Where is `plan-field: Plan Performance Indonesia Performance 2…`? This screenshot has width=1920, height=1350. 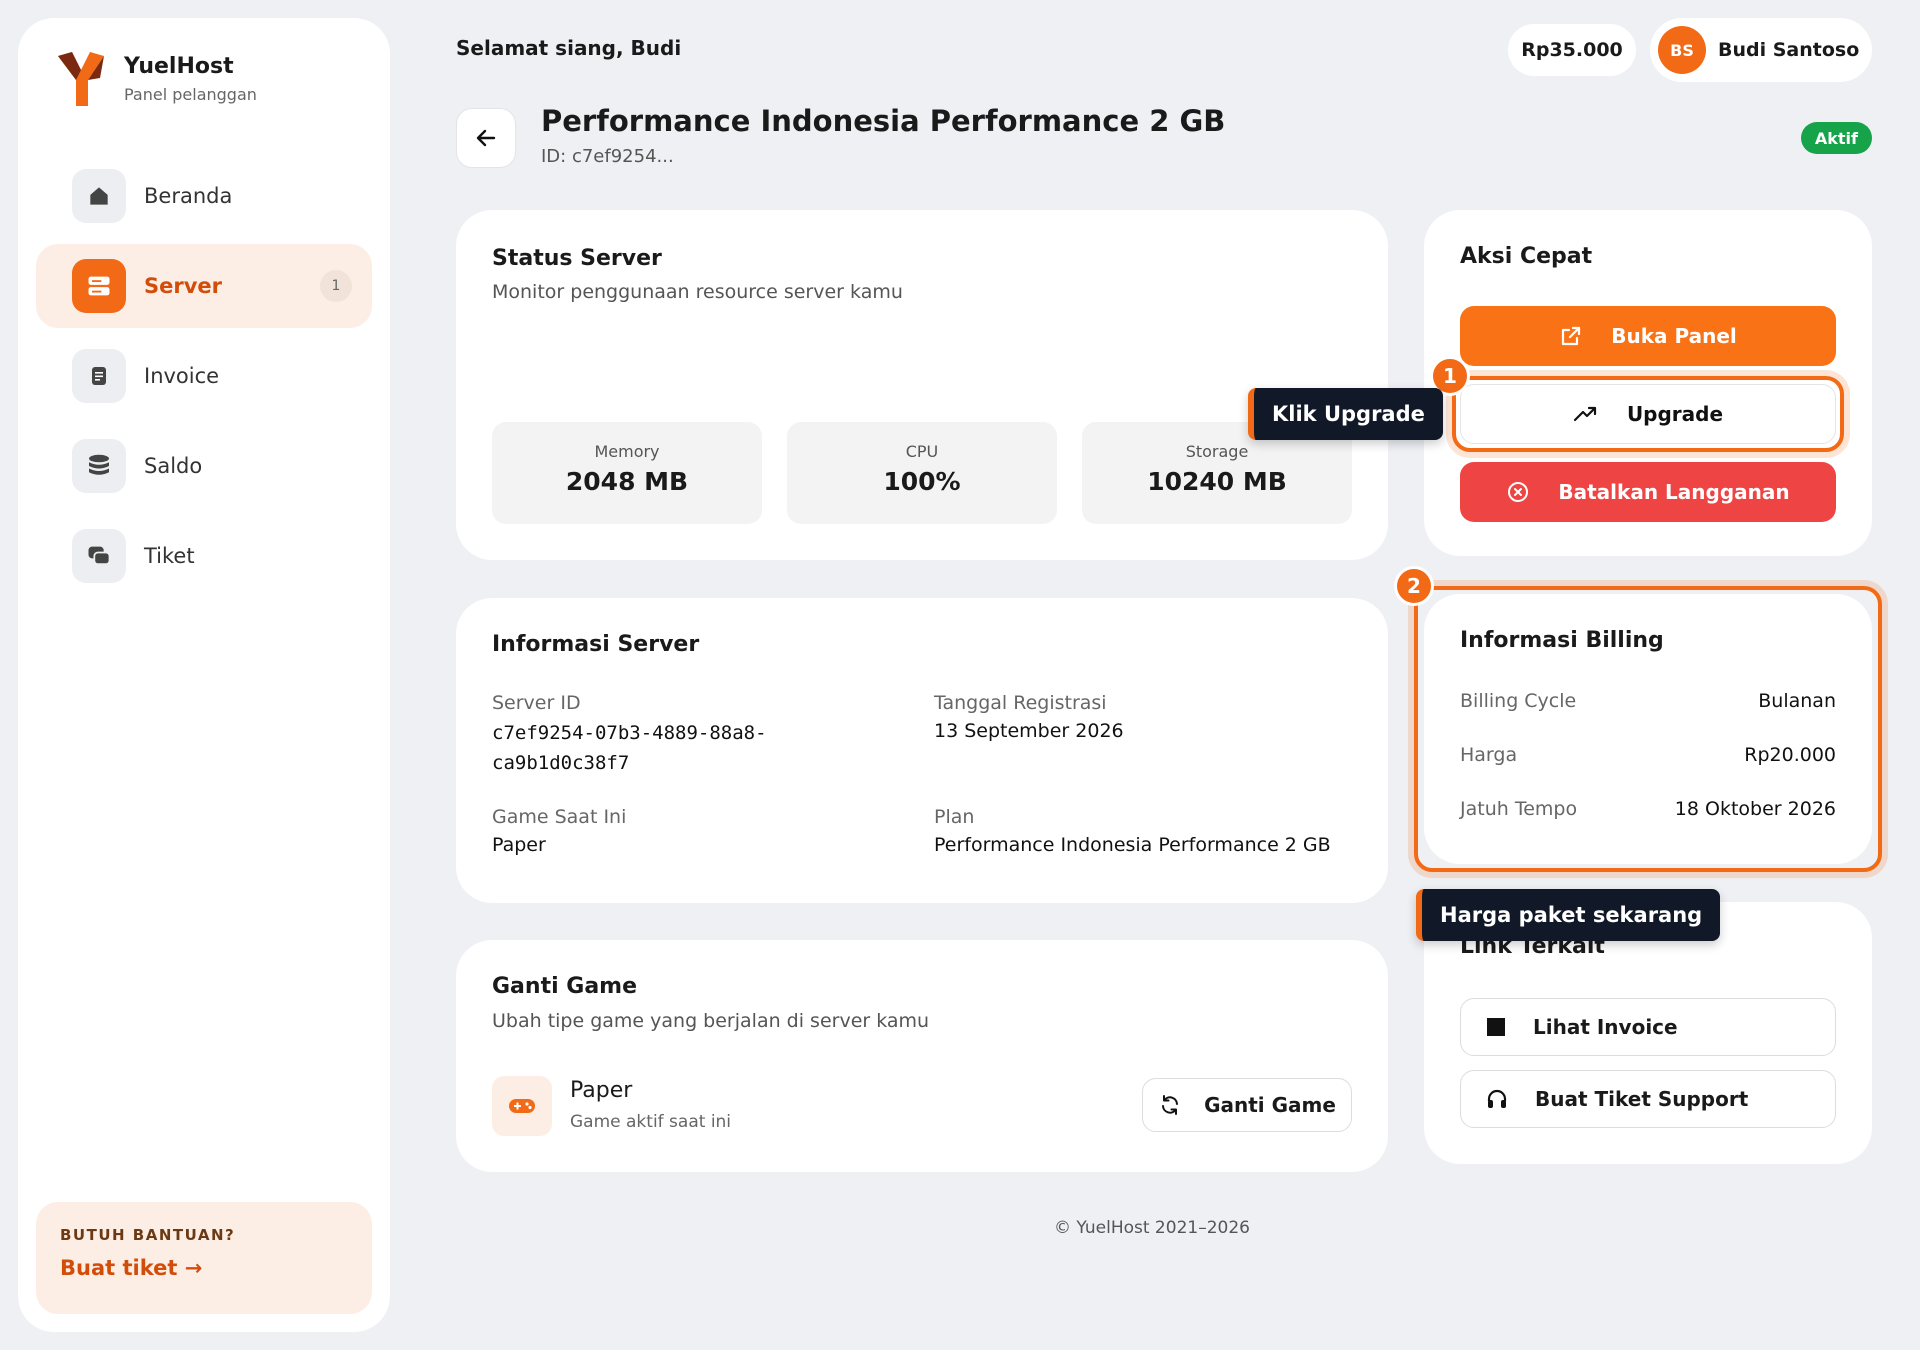
plan-field: Plan Performance Indonesia Performance 2… is located at coordinates (1132, 833).